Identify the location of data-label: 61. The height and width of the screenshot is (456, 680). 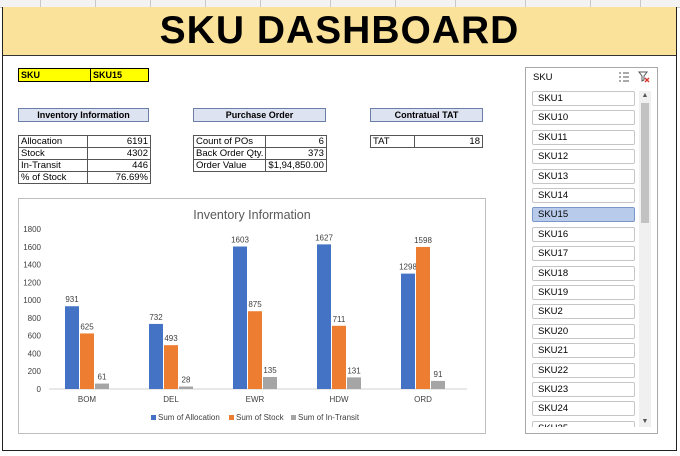
(102, 377).